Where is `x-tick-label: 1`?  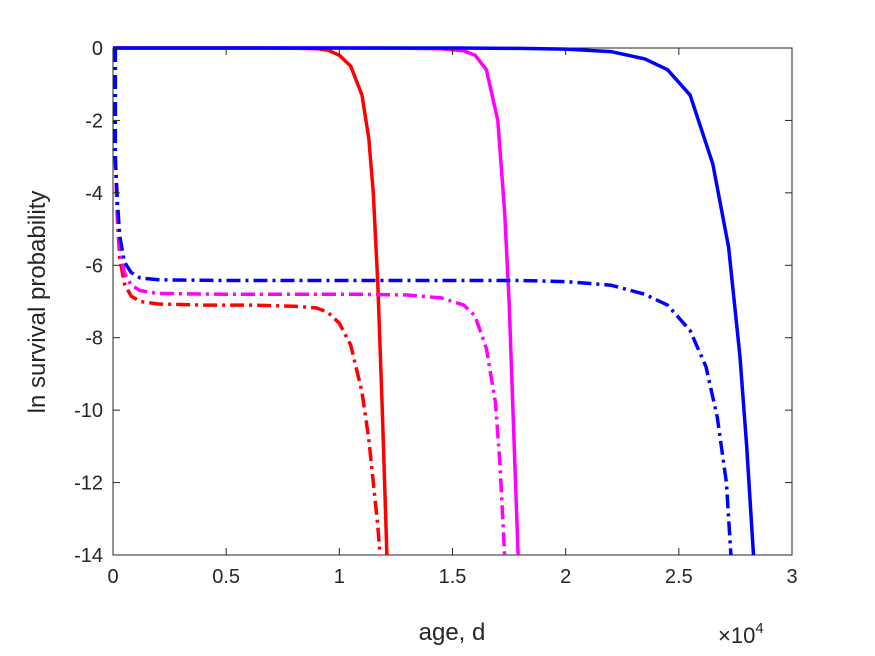 x-tick-label: 1 is located at coordinates (339, 577).